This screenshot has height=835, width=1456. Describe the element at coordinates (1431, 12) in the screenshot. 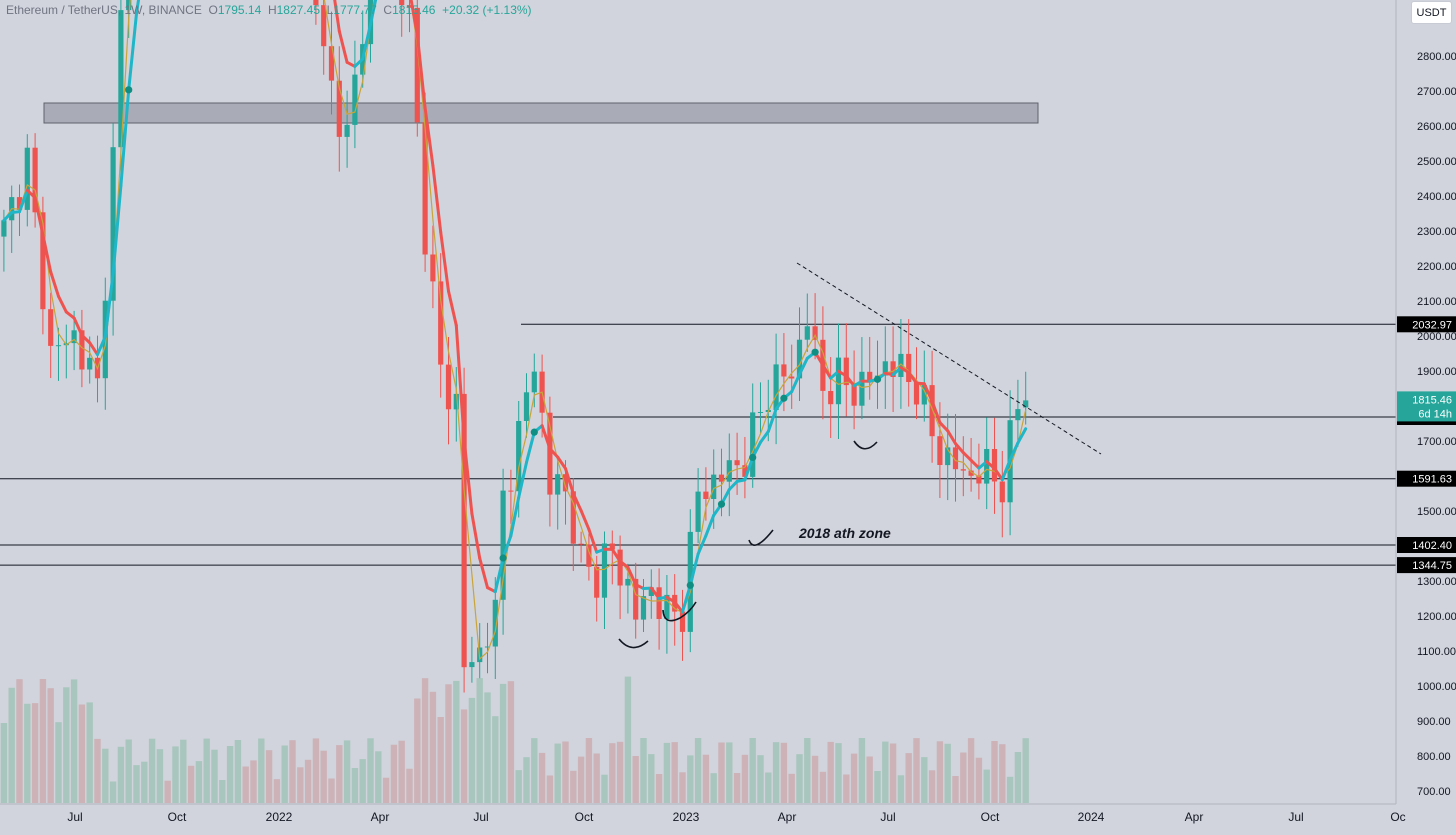

I see `currency-button: USDT` at that location.